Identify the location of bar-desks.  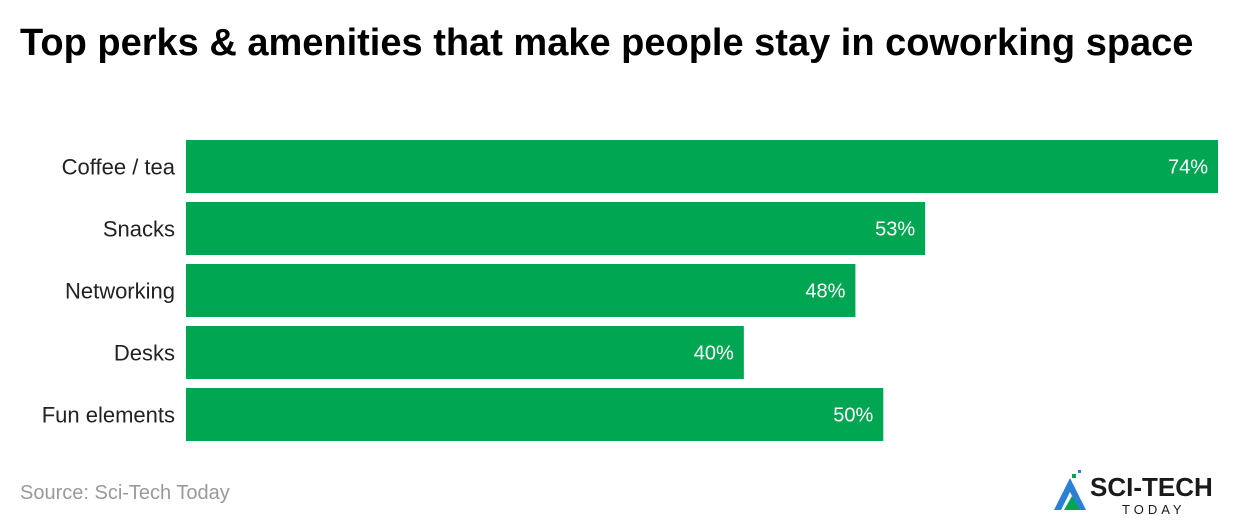
(465, 352).